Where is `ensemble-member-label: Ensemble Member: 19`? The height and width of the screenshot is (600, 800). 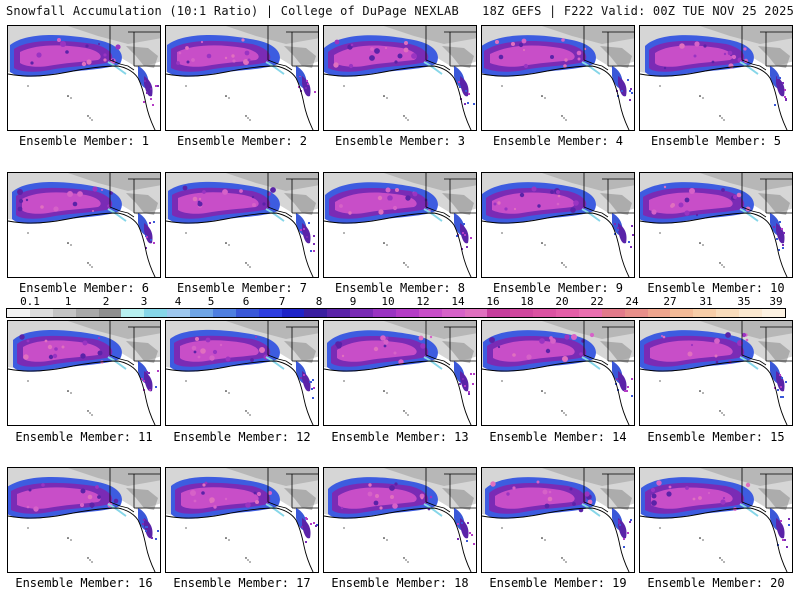 ensemble-member-label: Ensemble Member: 19 is located at coordinates (558, 583).